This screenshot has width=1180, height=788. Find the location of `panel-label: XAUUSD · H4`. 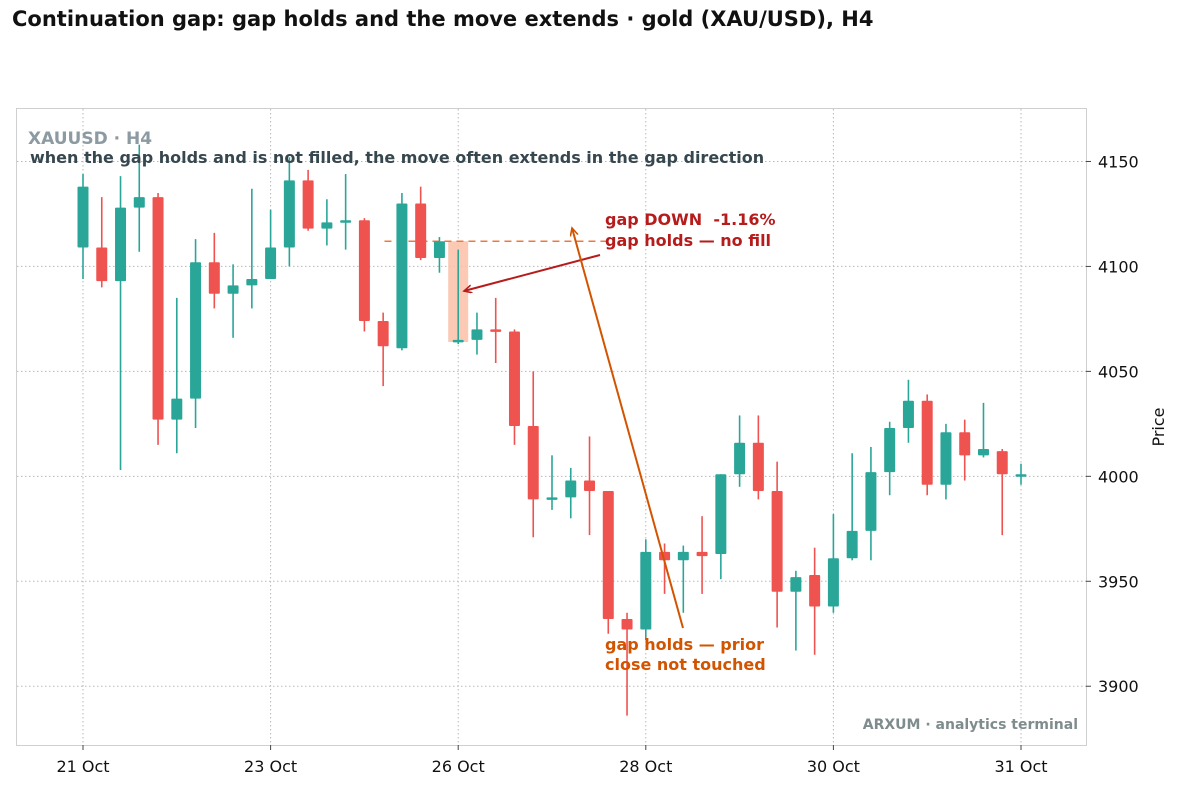

panel-label: XAUUSD · H4 is located at coordinates (90, 139).